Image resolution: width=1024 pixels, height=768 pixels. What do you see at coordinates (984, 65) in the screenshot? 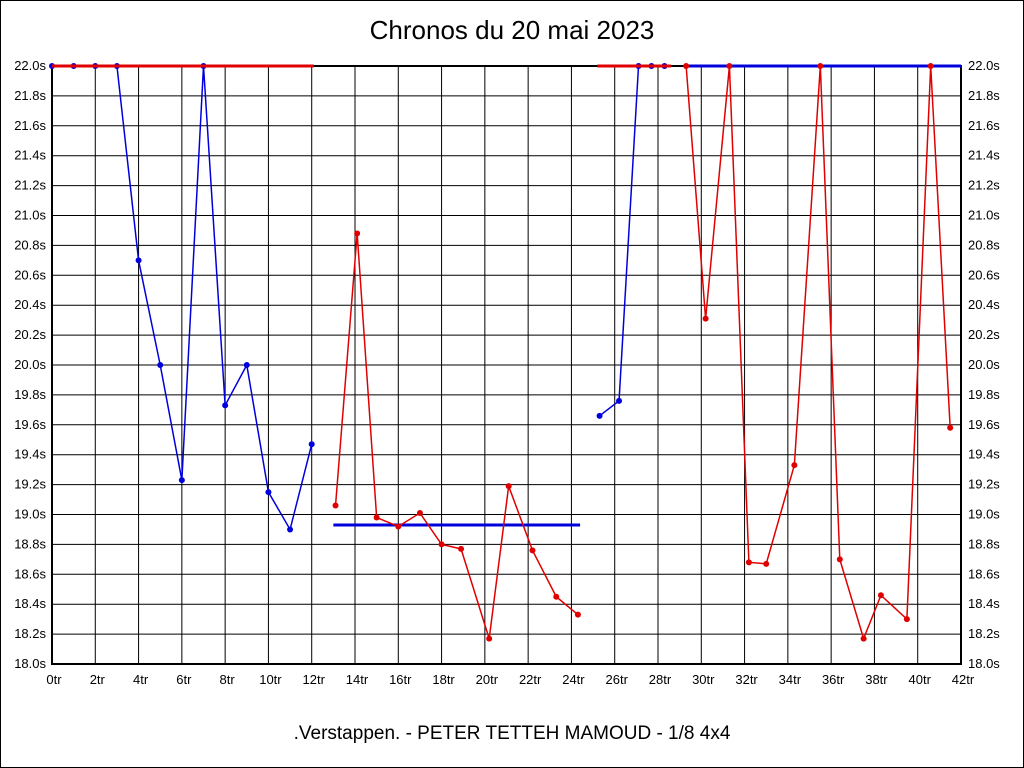
I see `y-tick-label-right: 22.0s` at bounding box center [984, 65].